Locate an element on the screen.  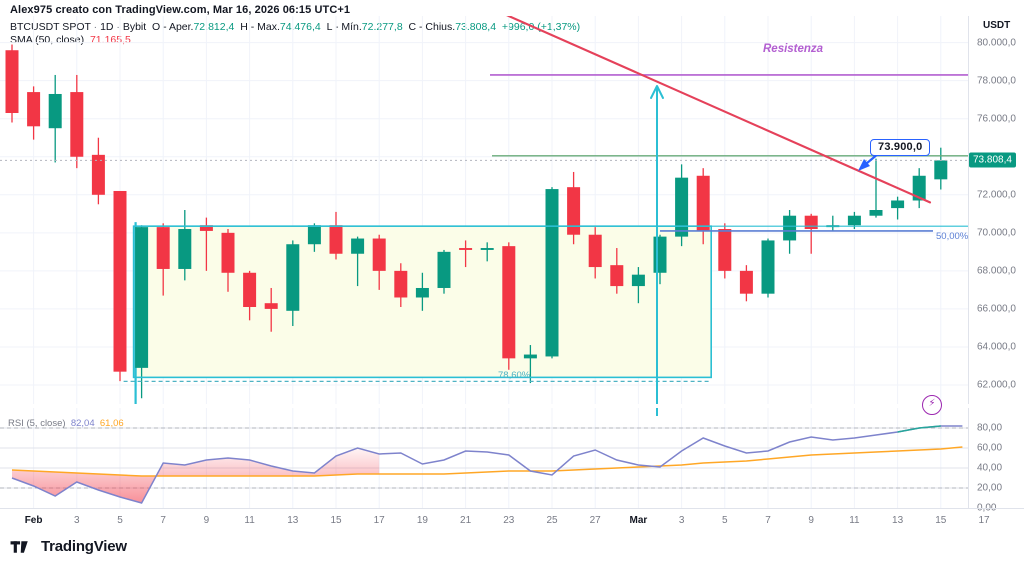
lightning-bolt-icon: ⚡ is located at coordinates (932, 405).